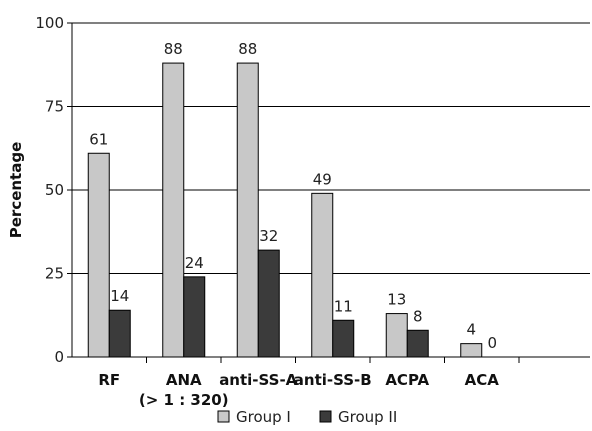  Describe the element at coordinates (333, 380) in the screenshot. I see `x-category-label: anti-SS-B` at that location.